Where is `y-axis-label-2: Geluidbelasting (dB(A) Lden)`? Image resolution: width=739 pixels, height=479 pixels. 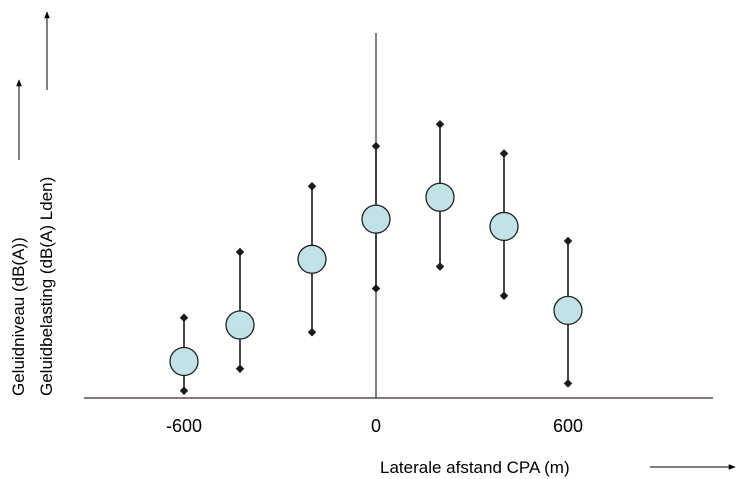
y-axis-label-2: Geluidbelasting (dB(A) Lden) is located at coordinates (46, 286).